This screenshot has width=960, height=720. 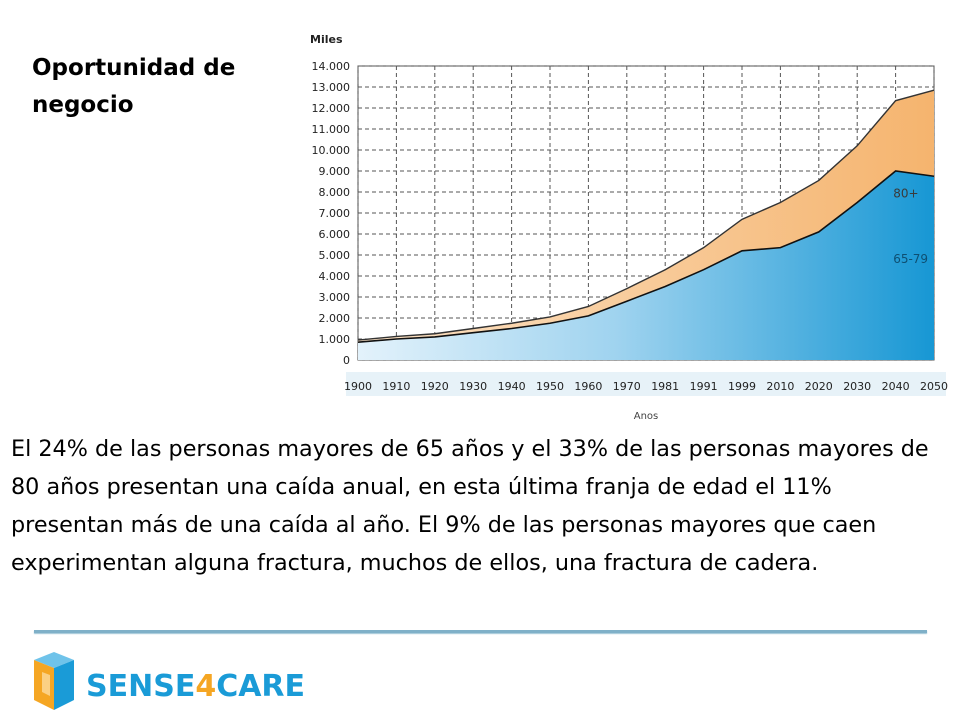 What do you see at coordinates (780, 386) in the screenshot?
I see `x-tick-label: 2010` at bounding box center [780, 386].